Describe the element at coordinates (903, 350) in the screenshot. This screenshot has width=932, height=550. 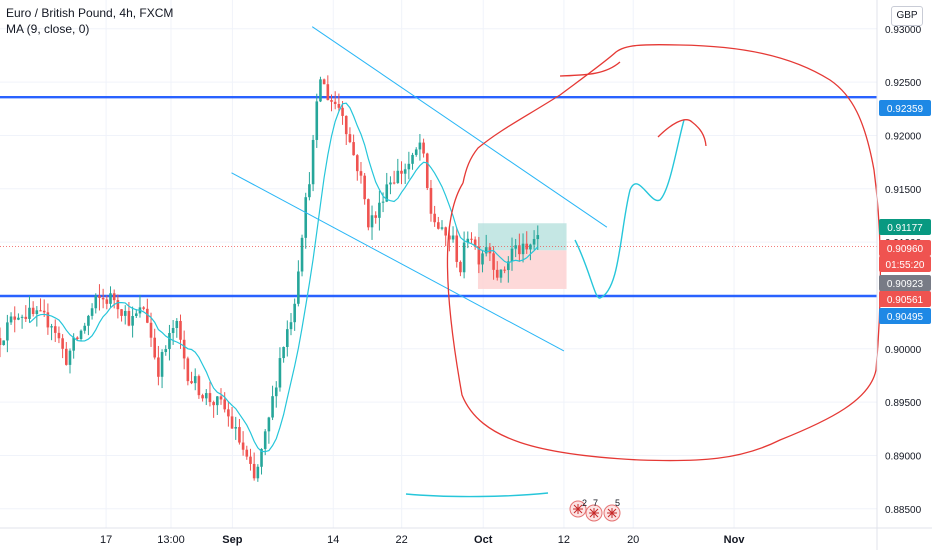
I see `y-tick-label: 0.90000` at that location.